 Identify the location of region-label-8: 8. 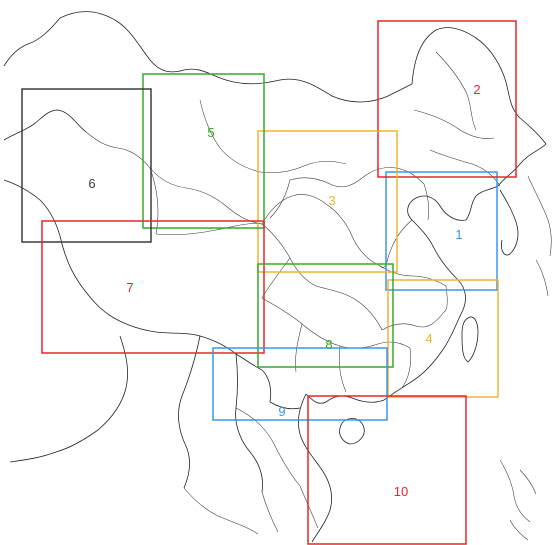
(328, 344).